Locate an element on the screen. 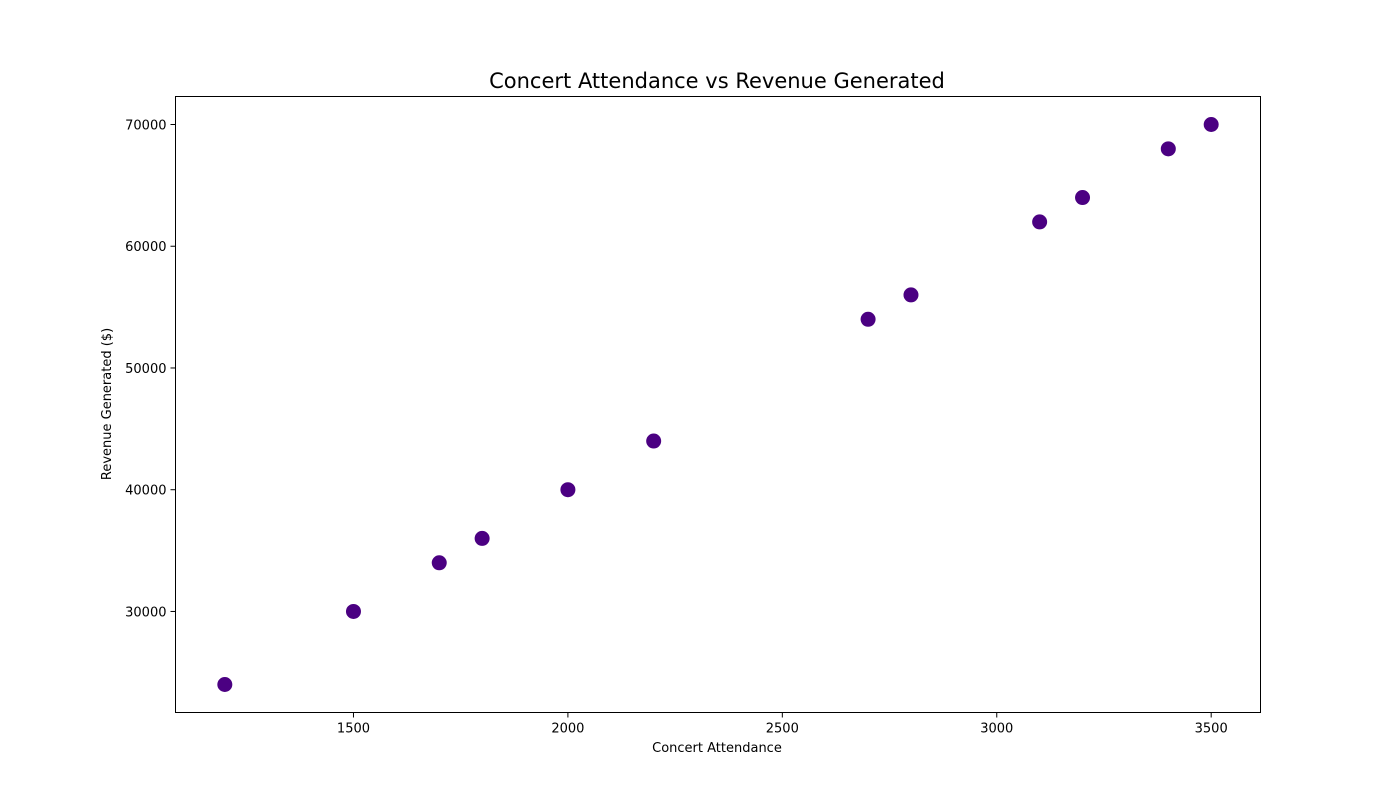  y-tick-label: 50000 is located at coordinates (145, 369).